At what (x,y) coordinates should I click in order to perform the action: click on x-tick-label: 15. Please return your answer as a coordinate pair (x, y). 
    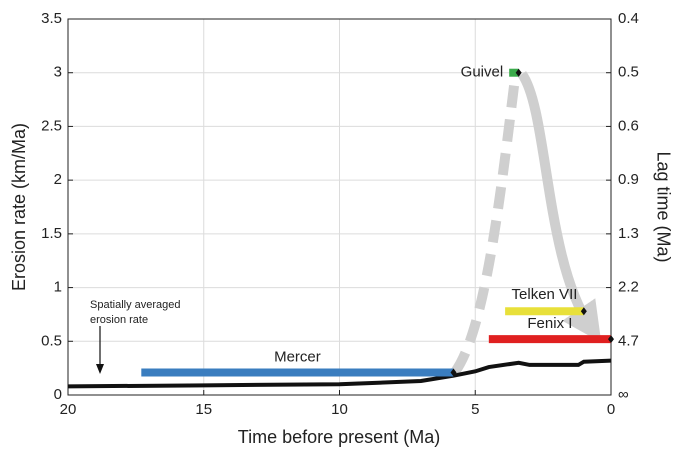
    Looking at the image, I should click on (203, 409).